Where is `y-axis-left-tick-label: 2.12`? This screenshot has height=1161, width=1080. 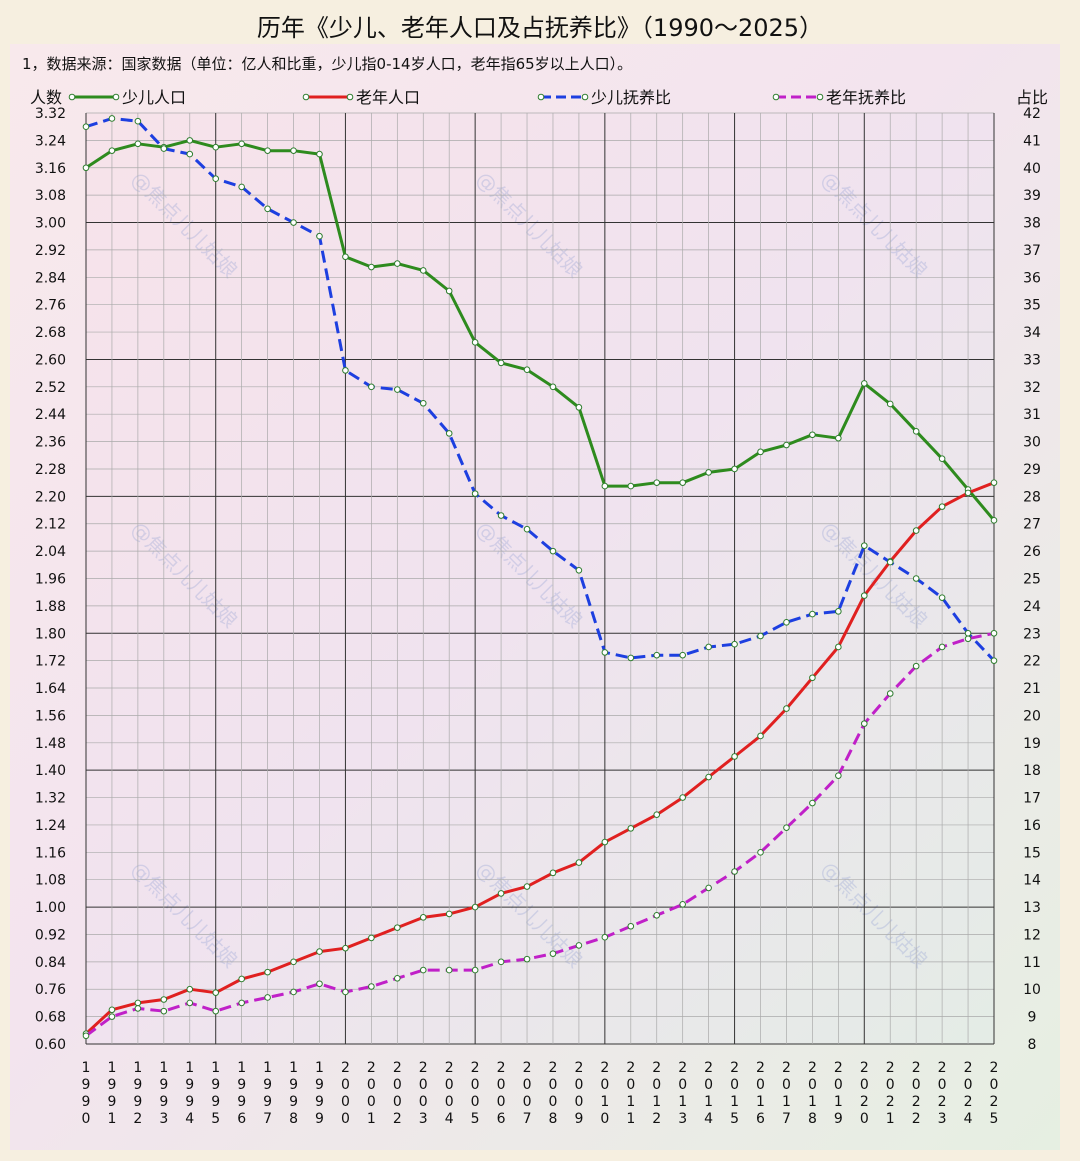
y-axis-left-tick-label: 2.12 is located at coordinates (50, 525).